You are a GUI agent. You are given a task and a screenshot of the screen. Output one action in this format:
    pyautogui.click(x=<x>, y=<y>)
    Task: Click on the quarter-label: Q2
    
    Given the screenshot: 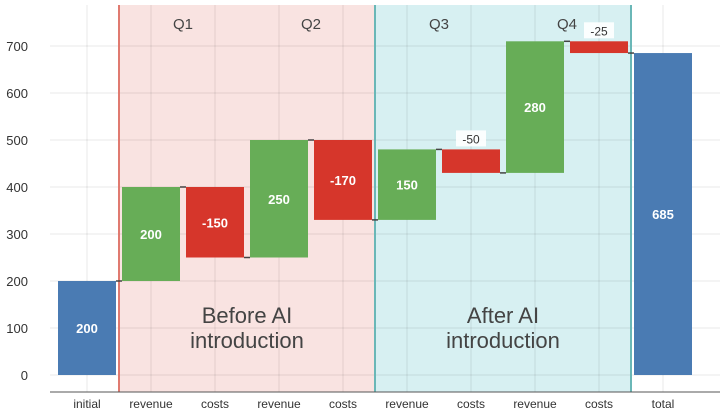 What is the action you would take?
    pyautogui.click(x=311, y=24)
    